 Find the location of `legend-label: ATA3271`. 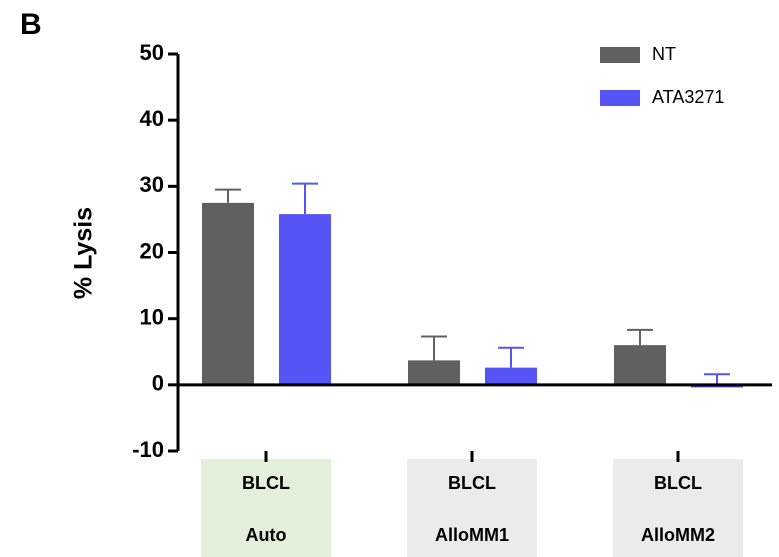

legend-label: ATA3271 is located at coordinates (688, 97).